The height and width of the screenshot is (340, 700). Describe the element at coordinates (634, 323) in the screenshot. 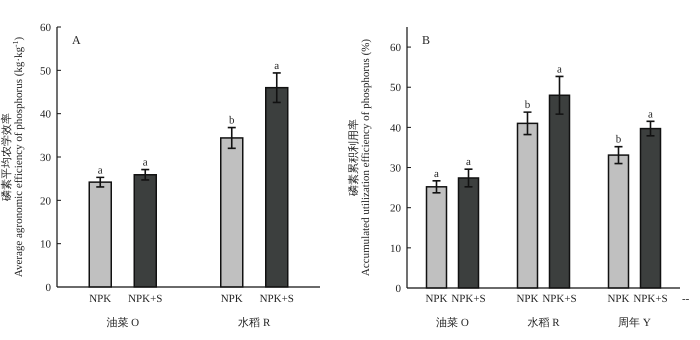

I see `x-tick-label: 周年 Y` at that location.